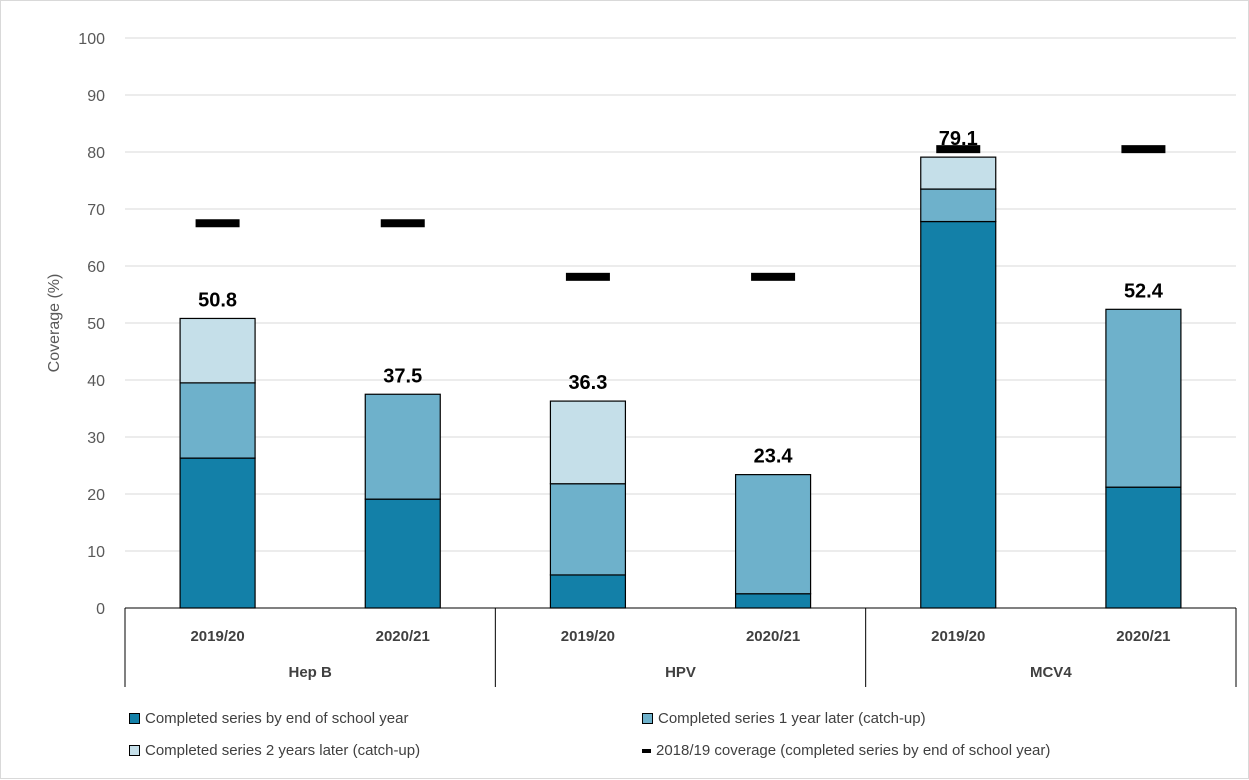 This screenshot has width=1249, height=780. Describe the element at coordinates (277, 718) in the screenshot. I see `legend-label: Completed series by end of school year` at that location.